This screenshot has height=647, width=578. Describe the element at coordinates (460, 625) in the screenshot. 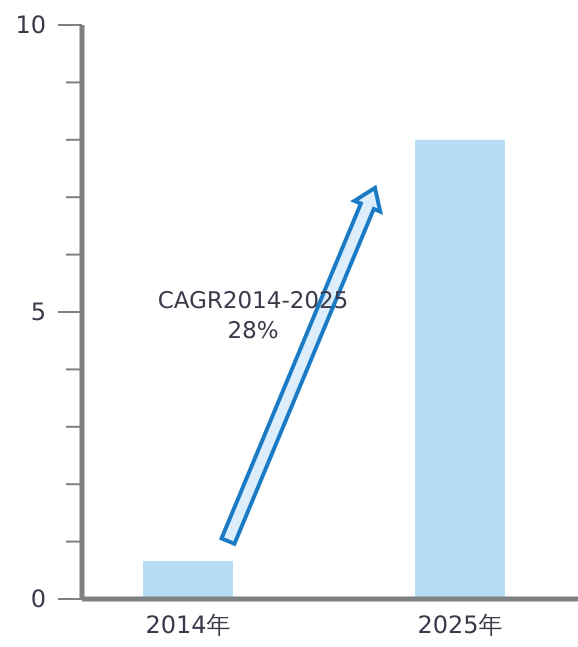

I see `x-tick-label: 2025年` at that location.